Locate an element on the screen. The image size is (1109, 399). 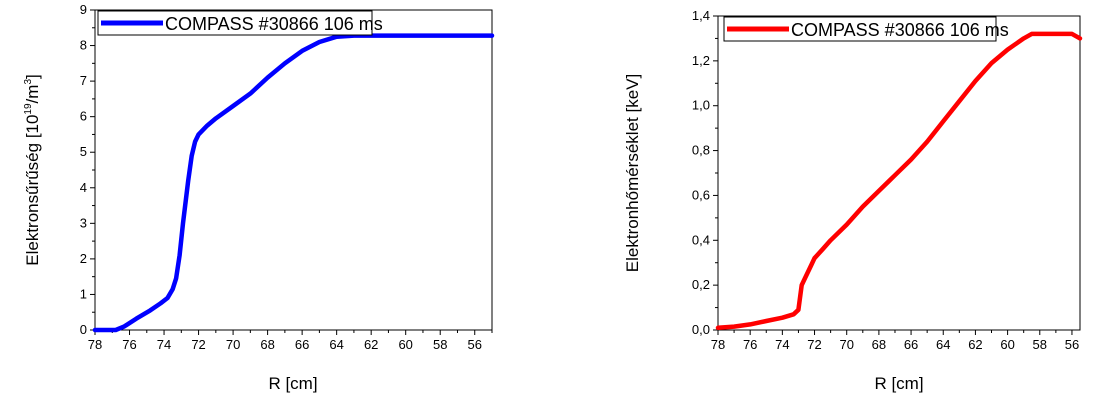
y-tick-label: 5 is located at coordinates (83, 151).